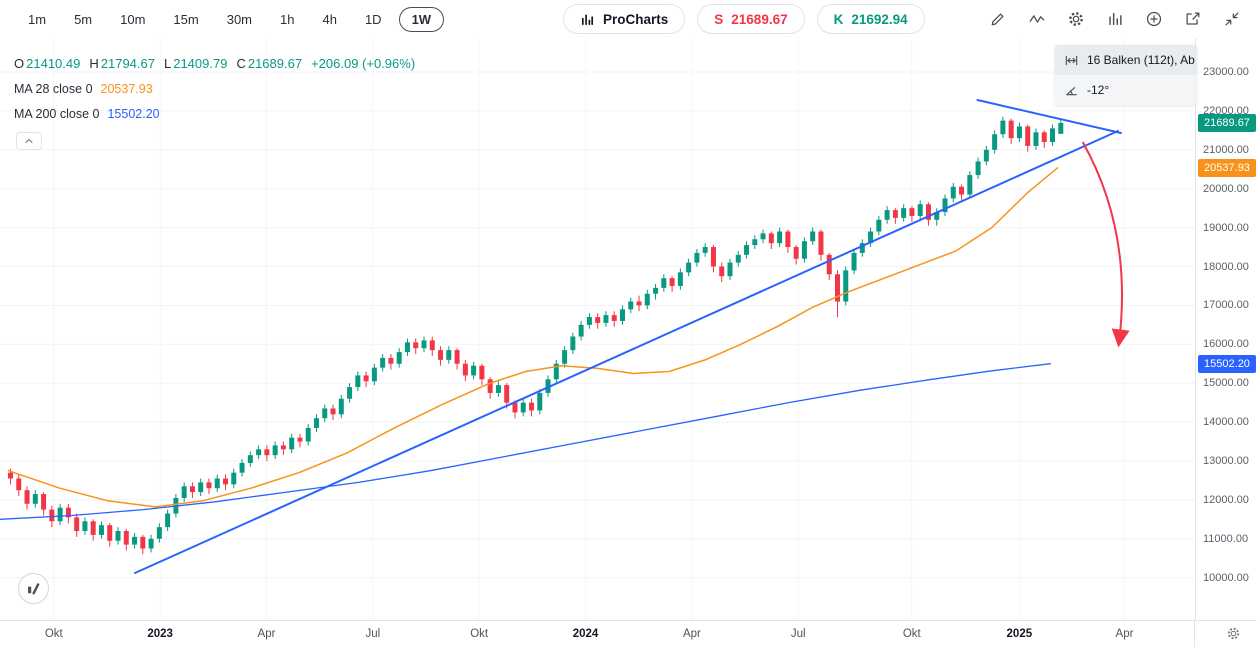 Image resolution: width=1257 pixels, height=656 pixels. Describe the element at coordinates (628, 638) in the screenshot. I see `time-axis: Okt 2023 Apr Jul Okt 2024 Apr Jul Okt 2025 Apr` at that location.